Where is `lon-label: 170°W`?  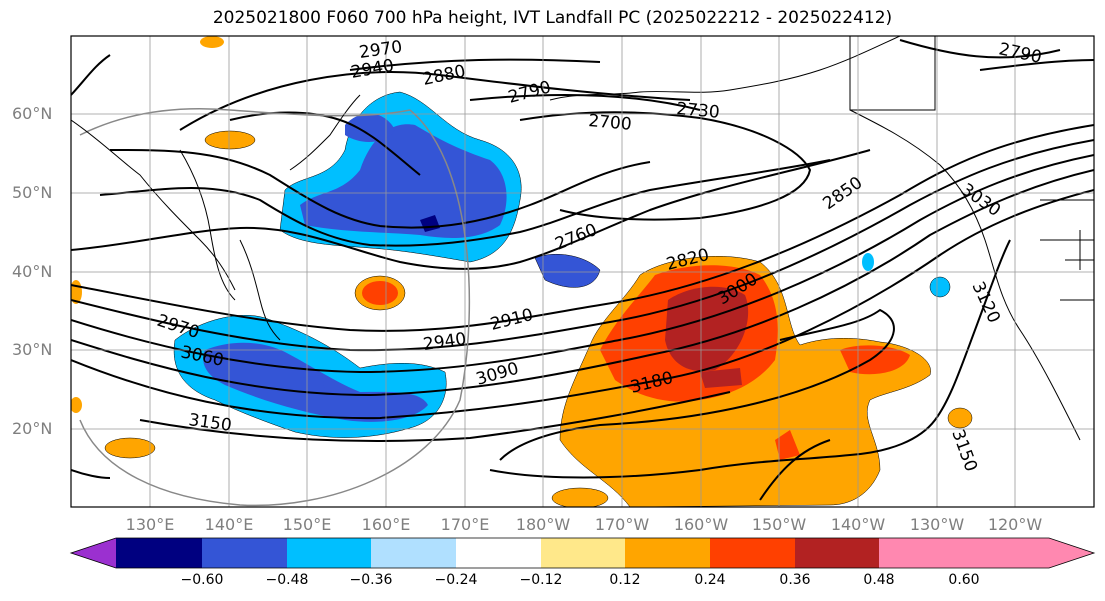 lon-label: 170°W is located at coordinates (622, 524).